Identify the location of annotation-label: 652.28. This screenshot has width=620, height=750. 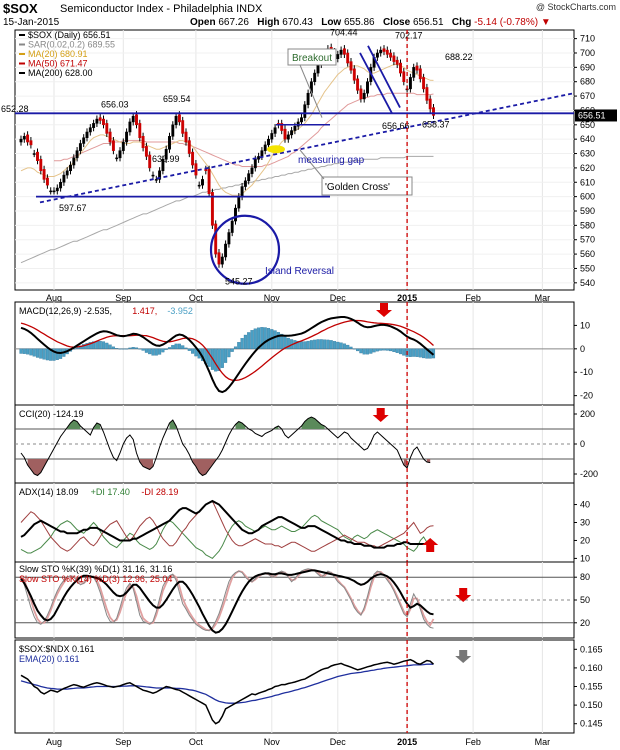
(15, 109).